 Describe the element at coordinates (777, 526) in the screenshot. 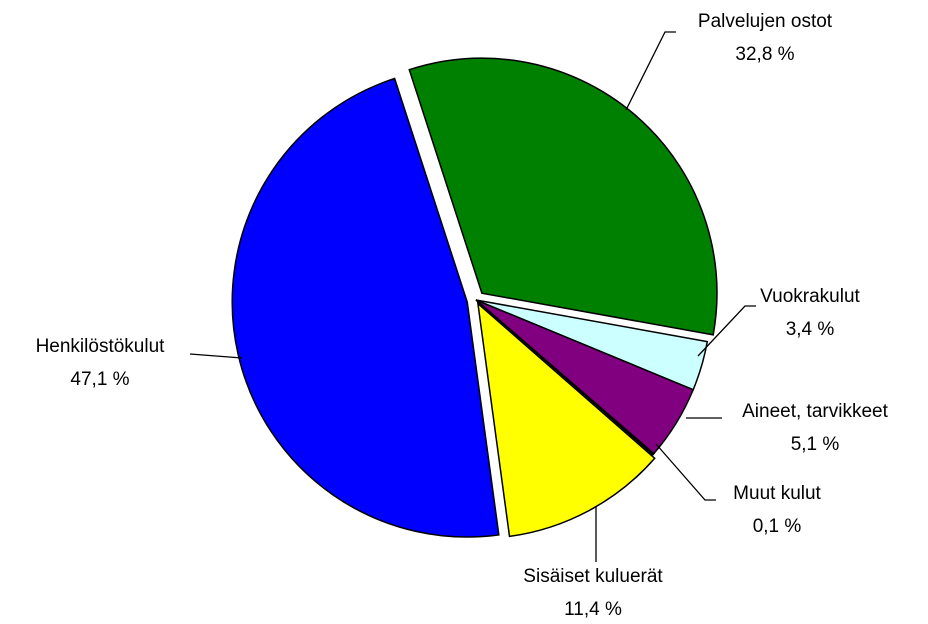

I see `slice-value-label: 0,1 %` at that location.